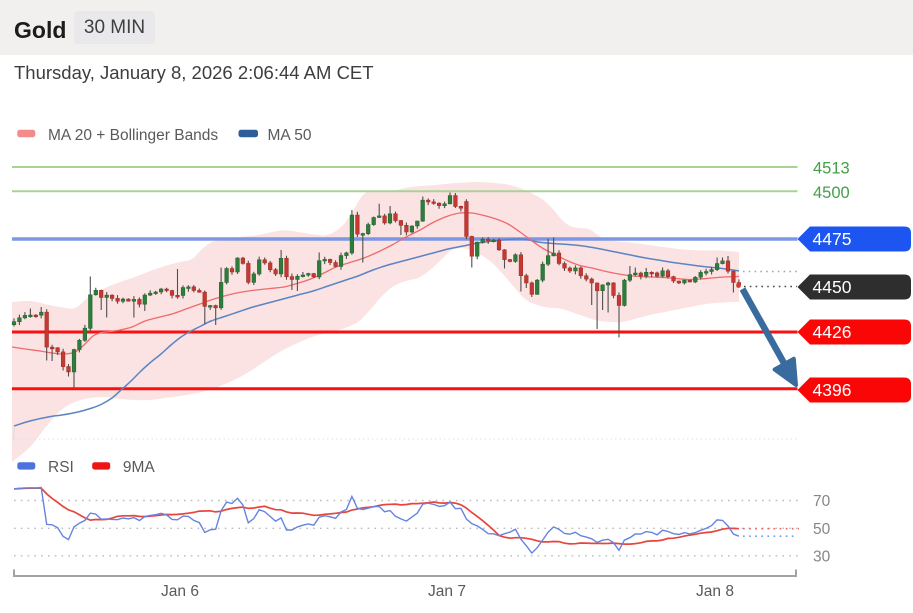 The width and height of the screenshot is (913, 613). Describe the element at coordinates (715, 591) in the screenshot. I see `svg-text: Jan 8` at that location.